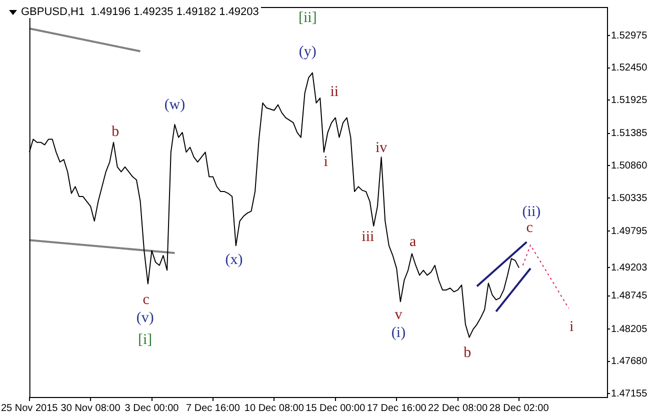 This screenshot has height=414, width=648. Describe the element at coordinates (629, 36) in the screenshot. I see `y-tick-label: 1.52975` at that location.